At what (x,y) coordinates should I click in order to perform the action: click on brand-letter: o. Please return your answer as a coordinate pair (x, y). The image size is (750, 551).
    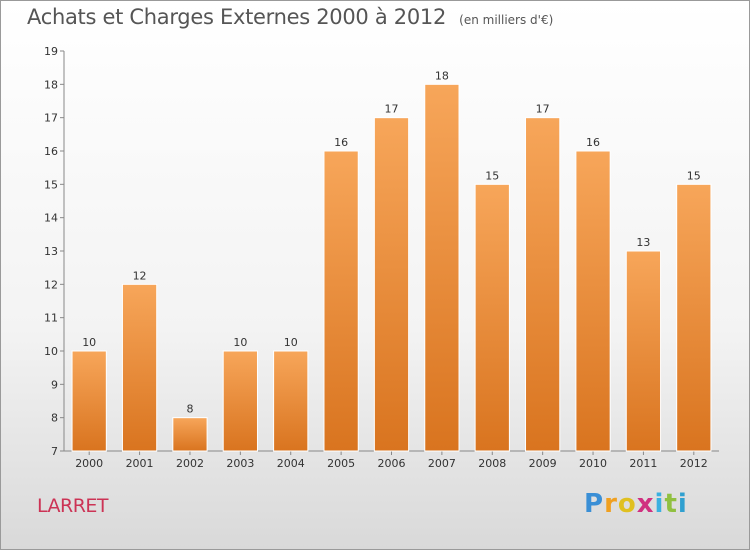
    Looking at the image, I should click on (627, 504).